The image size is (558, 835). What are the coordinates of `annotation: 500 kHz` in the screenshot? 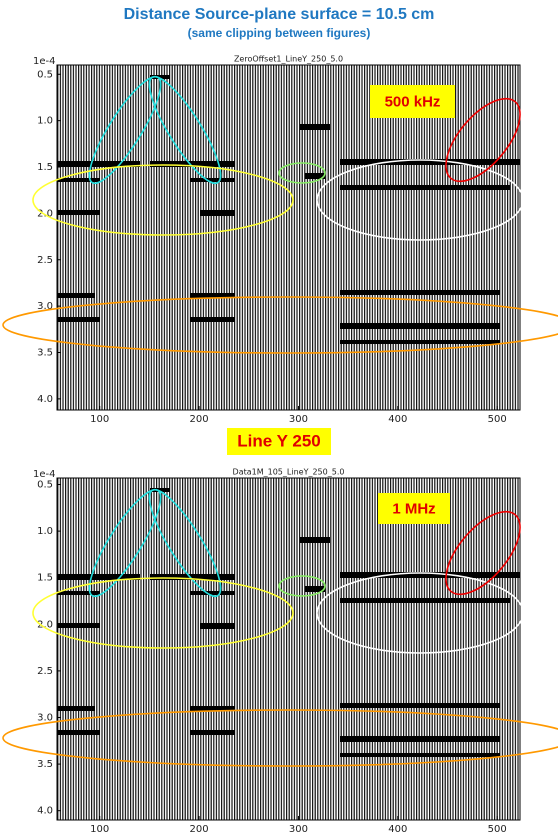 It's located at (413, 101).